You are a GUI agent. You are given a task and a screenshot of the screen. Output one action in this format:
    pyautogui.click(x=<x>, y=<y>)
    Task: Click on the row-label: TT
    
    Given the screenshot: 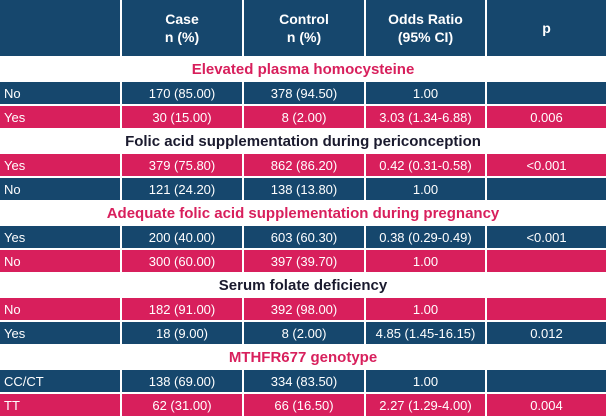 What is the action you would take?
    pyautogui.click(x=60, y=405)
    